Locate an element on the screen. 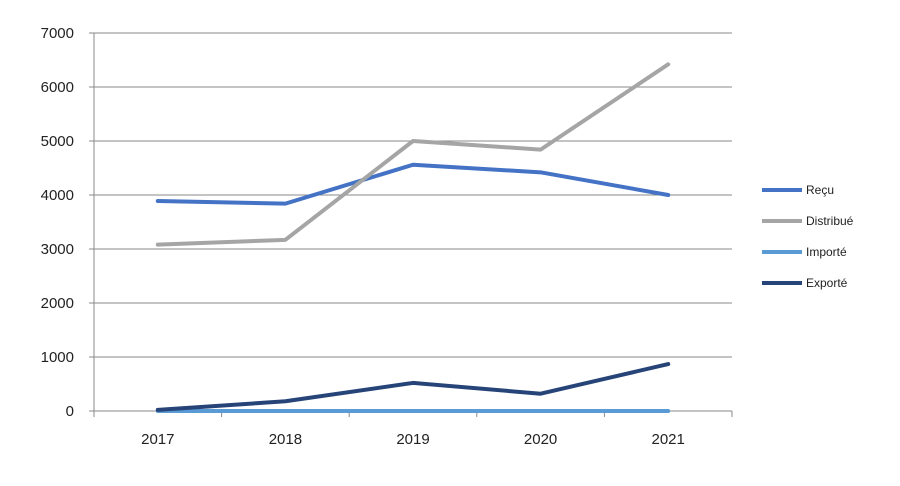 The image size is (900, 486). y-tick-label: 6000 is located at coordinates (57, 87).